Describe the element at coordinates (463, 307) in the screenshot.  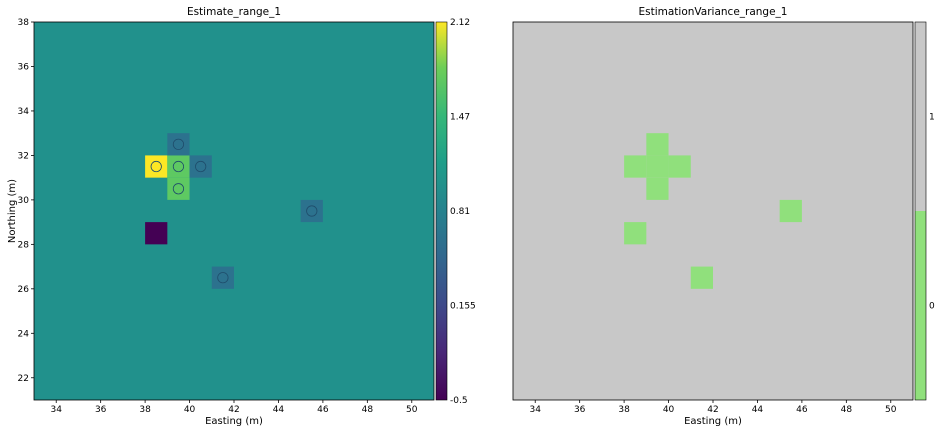
I see `colorbar-tick-label: 0.155` at that location.